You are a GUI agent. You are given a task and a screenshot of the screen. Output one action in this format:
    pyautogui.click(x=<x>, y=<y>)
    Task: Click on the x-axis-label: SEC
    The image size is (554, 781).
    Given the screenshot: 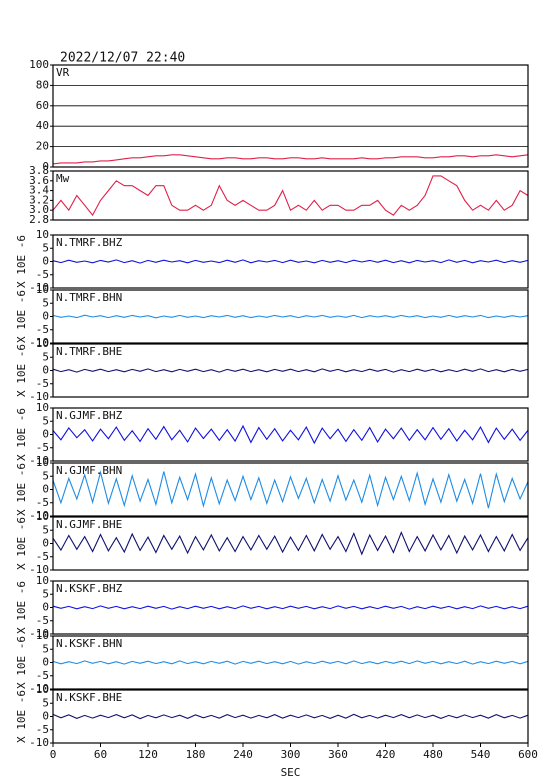 What is the action you would take?
    pyautogui.click(x=291, y=772)
    